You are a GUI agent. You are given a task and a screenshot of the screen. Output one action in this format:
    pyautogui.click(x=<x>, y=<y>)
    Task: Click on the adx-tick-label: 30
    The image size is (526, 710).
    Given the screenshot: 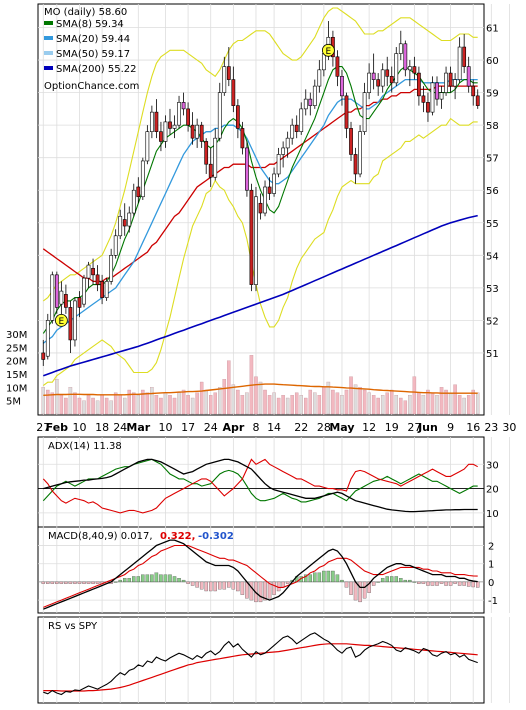 What is the action you would take?
    pyautogui.click(x=492, y=465)
    